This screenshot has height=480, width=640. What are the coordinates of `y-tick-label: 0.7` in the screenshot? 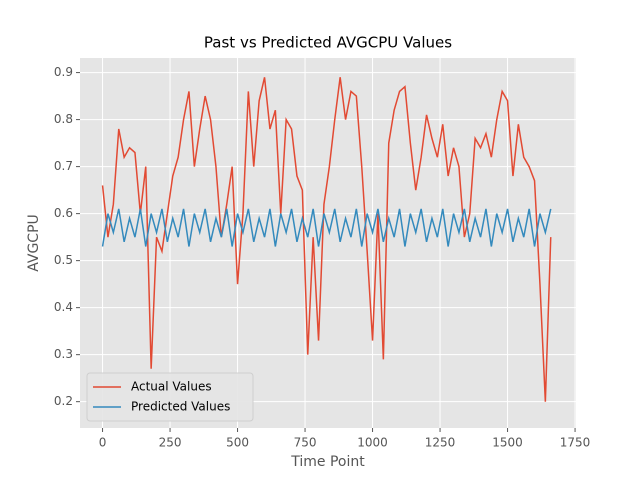 It's located at (63, 166).